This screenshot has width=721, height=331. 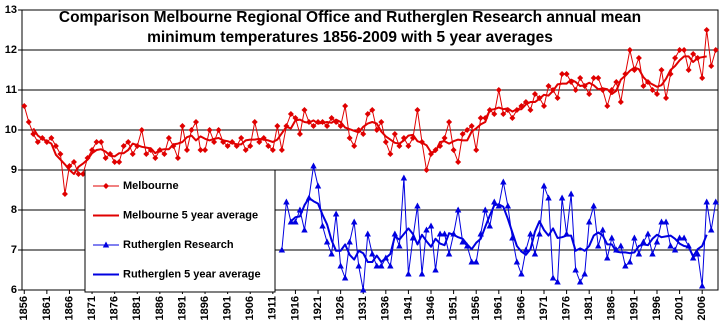 What do you see at coordinates (612, 308) in the screenshot?
I see `x-tick-label: 1986` at bounding box center [612, 308].